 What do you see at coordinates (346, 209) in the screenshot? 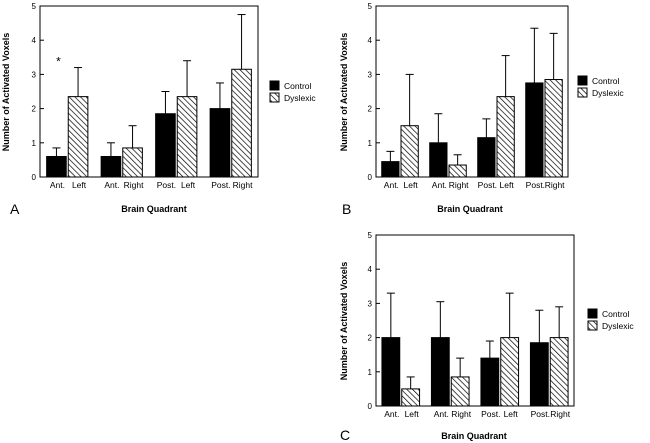
I see `panel-letter: B` at bounding box center [346, 209].